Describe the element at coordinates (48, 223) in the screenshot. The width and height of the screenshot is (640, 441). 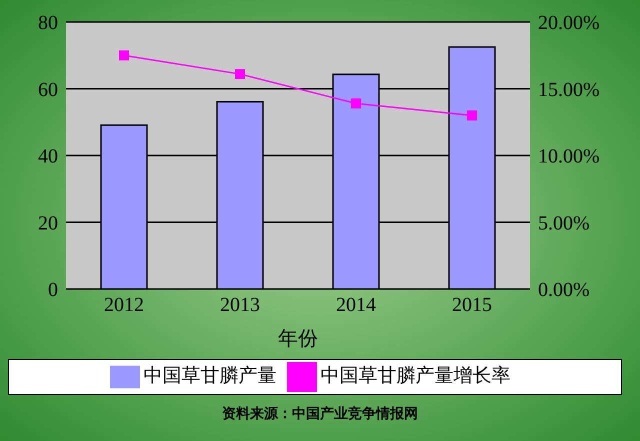
I see `y-tick-label: 20` at that location.